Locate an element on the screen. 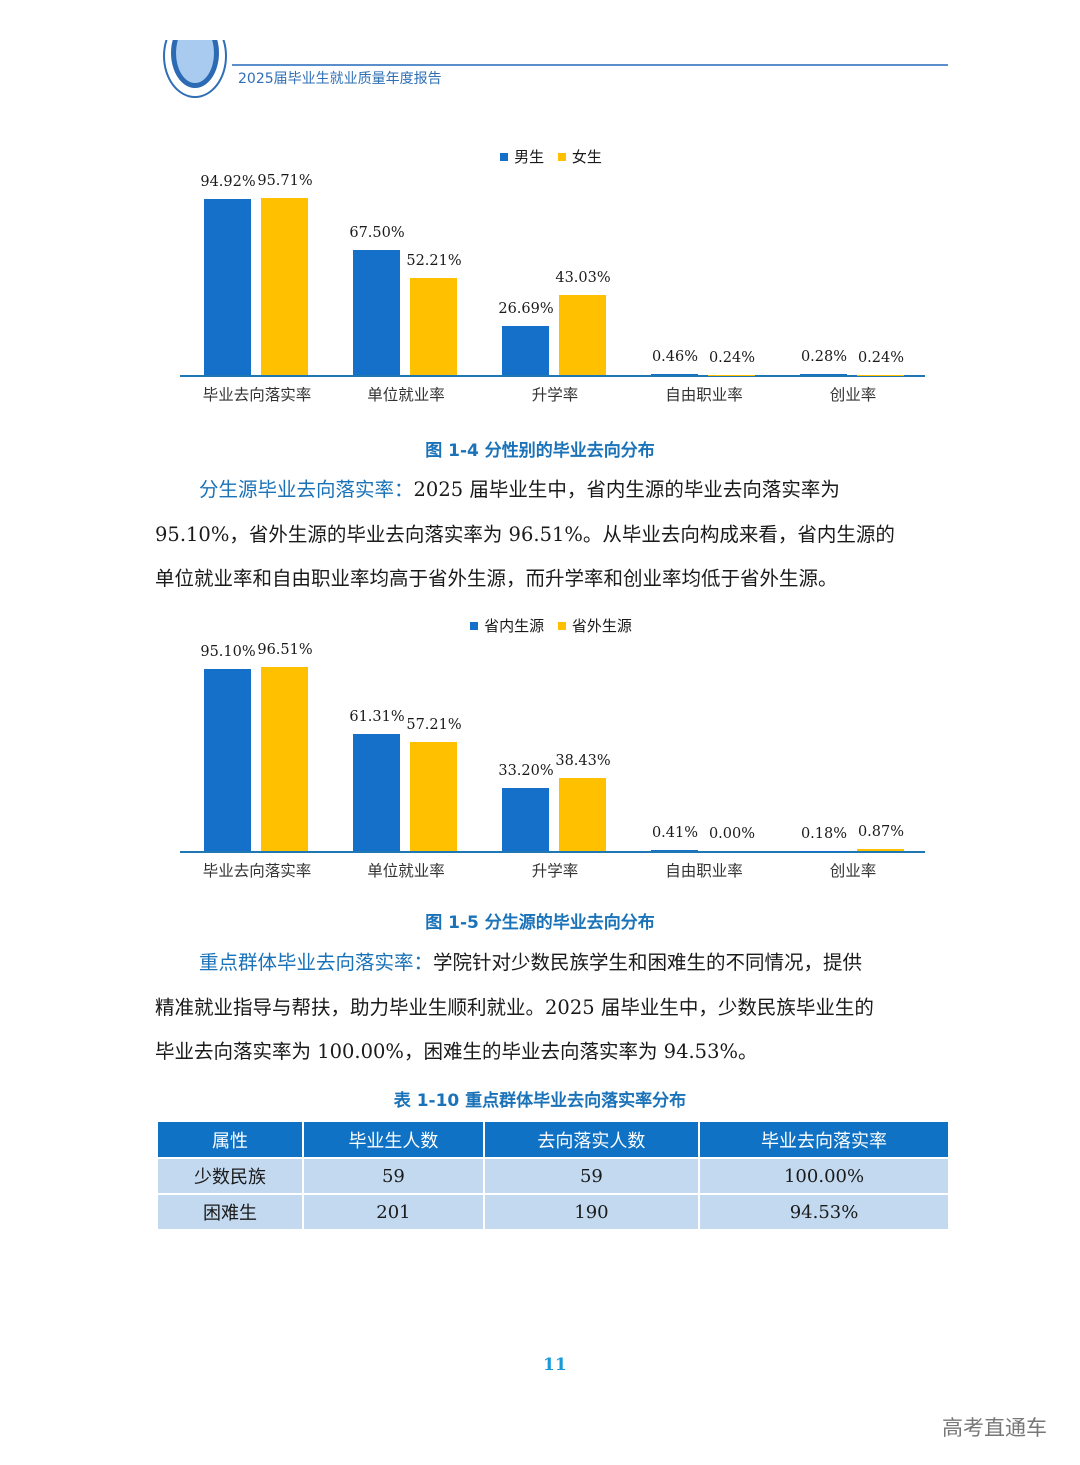  value-label: 96.51% is located at coordinates (285, 649).